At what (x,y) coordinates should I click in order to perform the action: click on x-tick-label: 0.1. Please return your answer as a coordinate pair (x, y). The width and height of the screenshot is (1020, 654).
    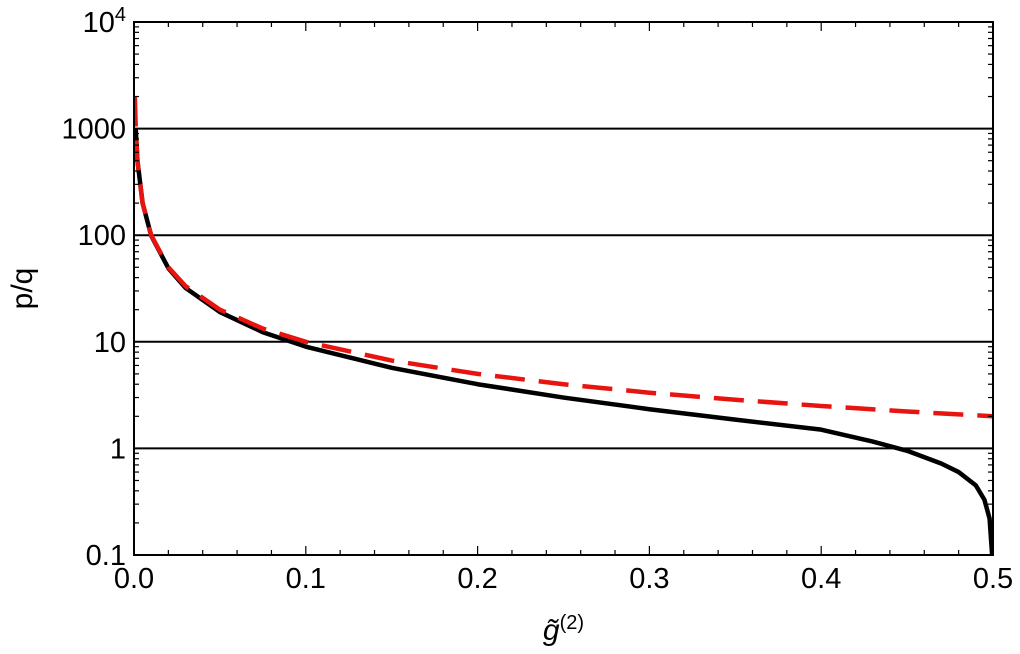
    Looking at the image, I should click on (306, 579).